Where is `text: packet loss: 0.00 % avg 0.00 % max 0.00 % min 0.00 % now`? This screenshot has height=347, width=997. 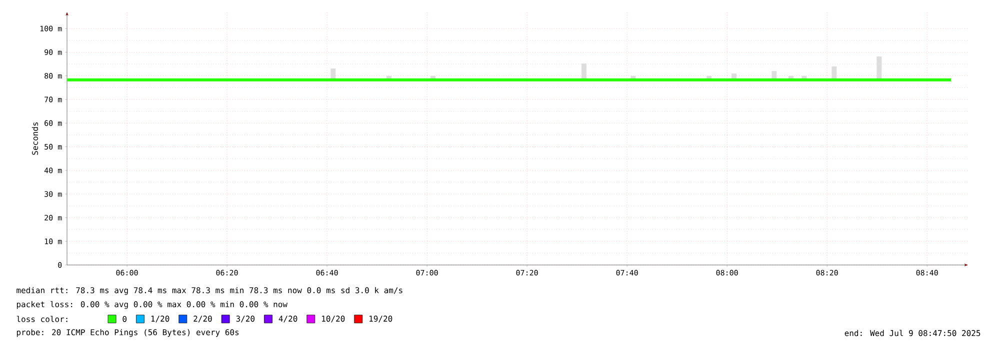 text: packet loss: 0.00 % avg 0.00 % max 0.00 % min 0.00 % now is located at coordinates (152, 305).